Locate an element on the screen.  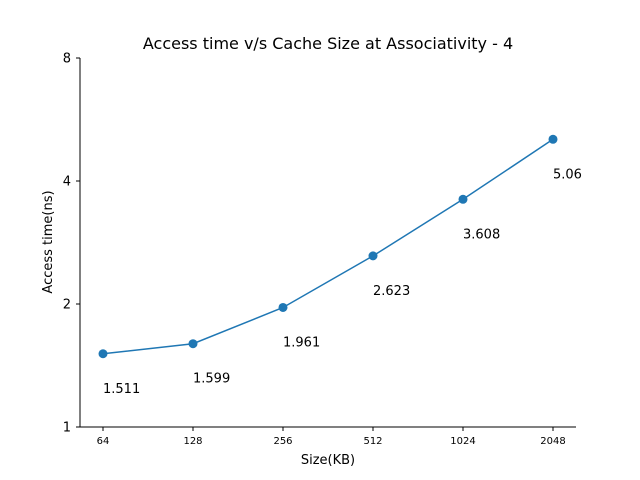
data-label: 1.961 is located at coordinates (301, 342).